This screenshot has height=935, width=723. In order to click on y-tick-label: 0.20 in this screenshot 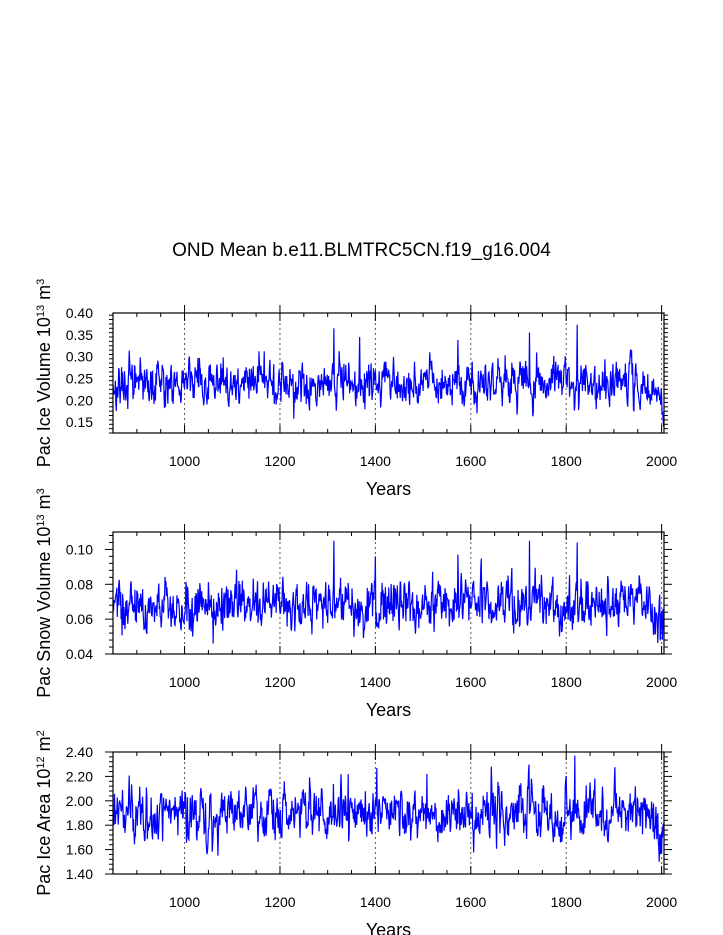, I will do `click(79, 400)`.